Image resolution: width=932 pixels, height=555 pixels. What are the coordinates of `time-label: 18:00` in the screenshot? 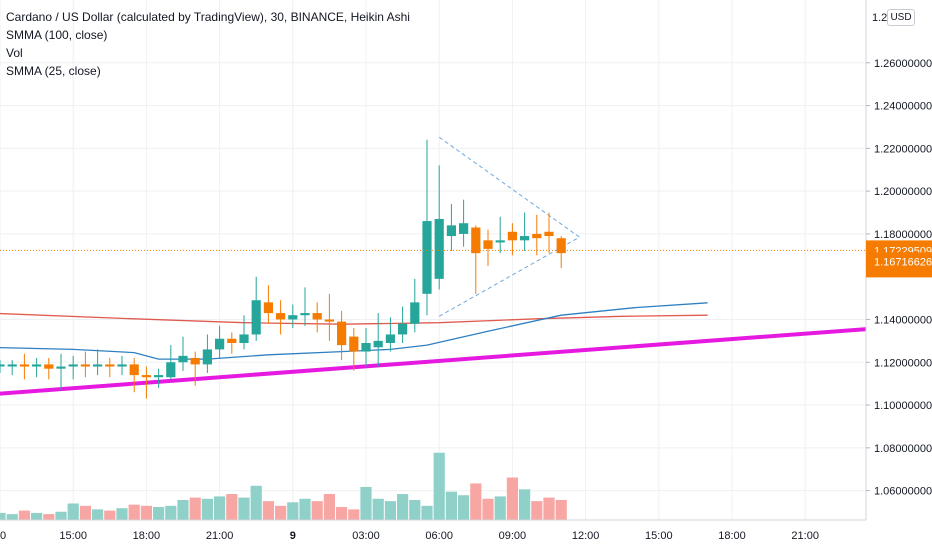 It's located at (732, 536).